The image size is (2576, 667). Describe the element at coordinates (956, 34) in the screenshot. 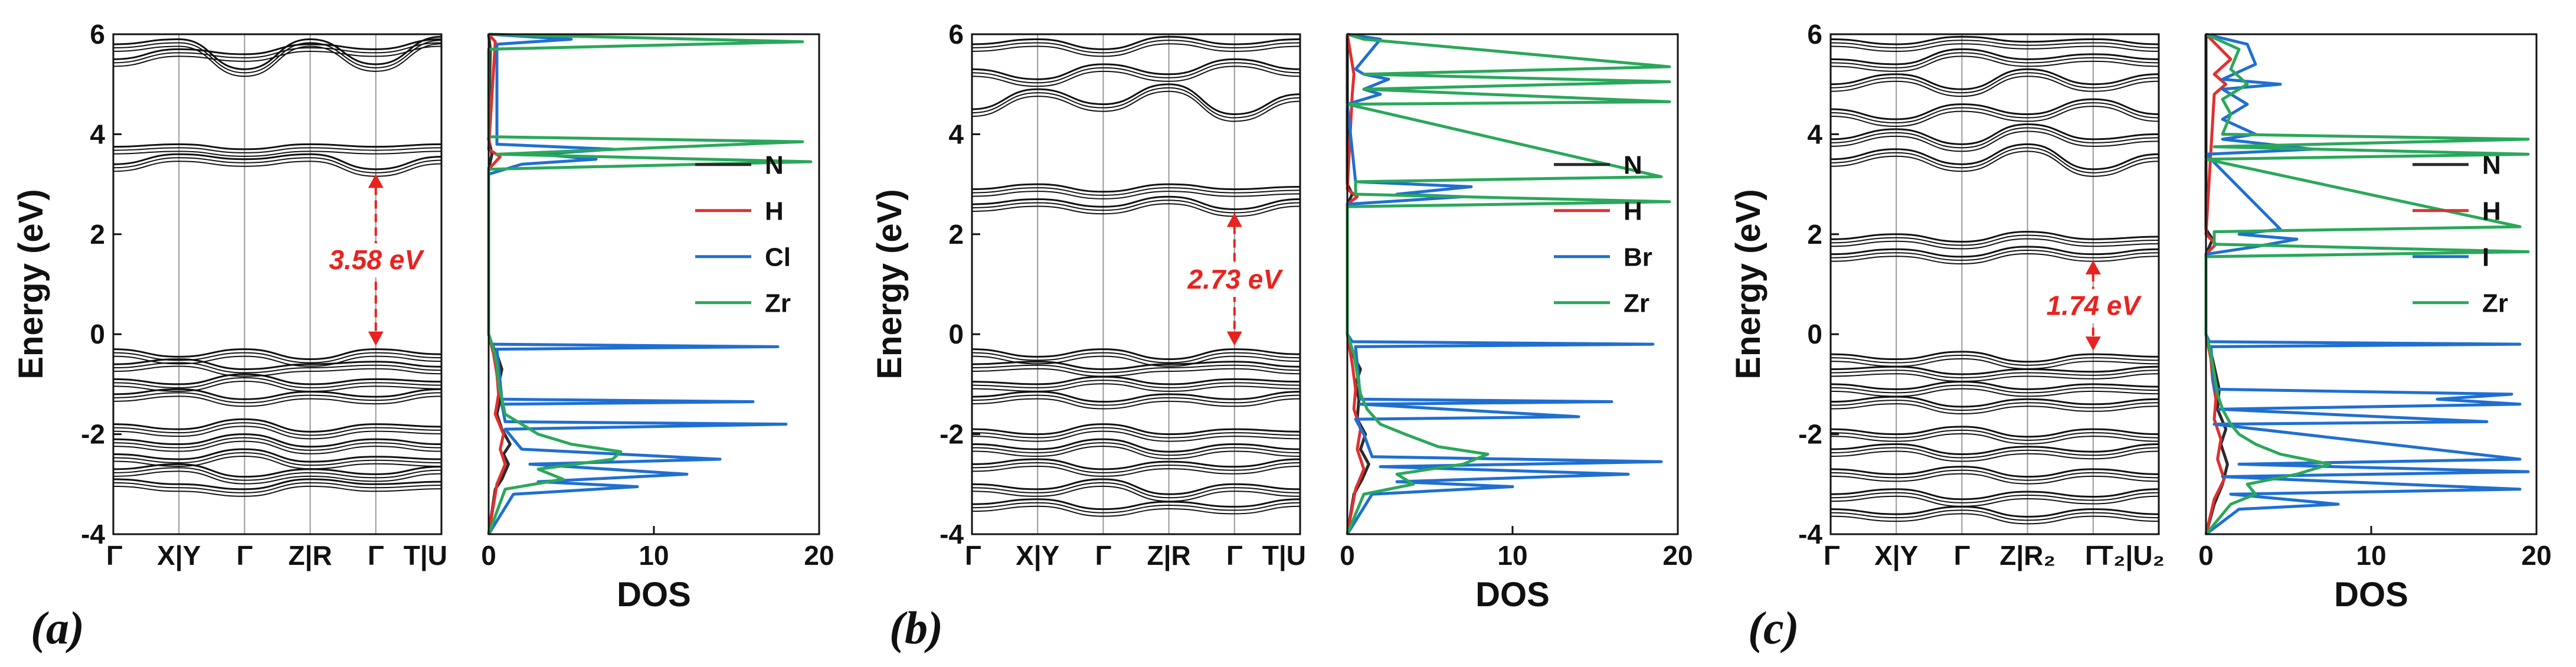

I see `y-tick-label: 6` at that location.